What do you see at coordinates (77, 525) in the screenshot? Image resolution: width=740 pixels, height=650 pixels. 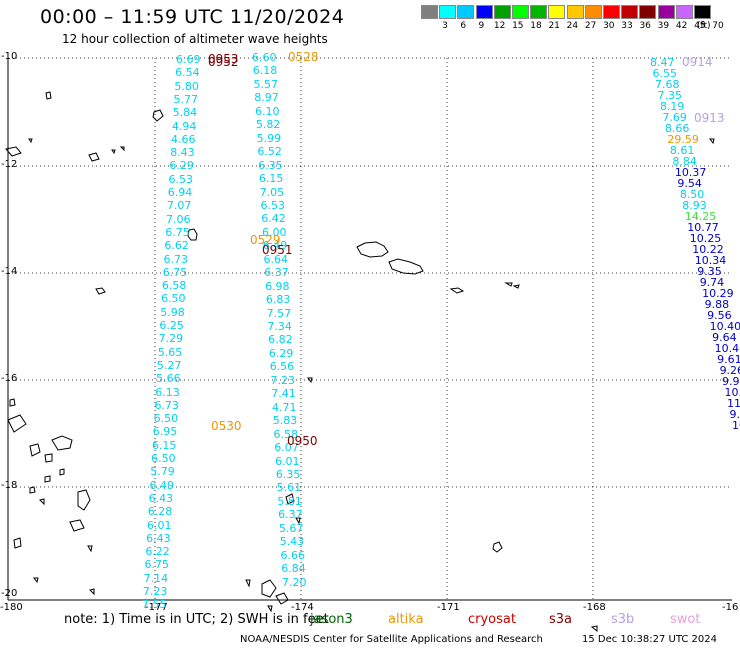 I see `island-lau6` at bounding box center [77, 525].